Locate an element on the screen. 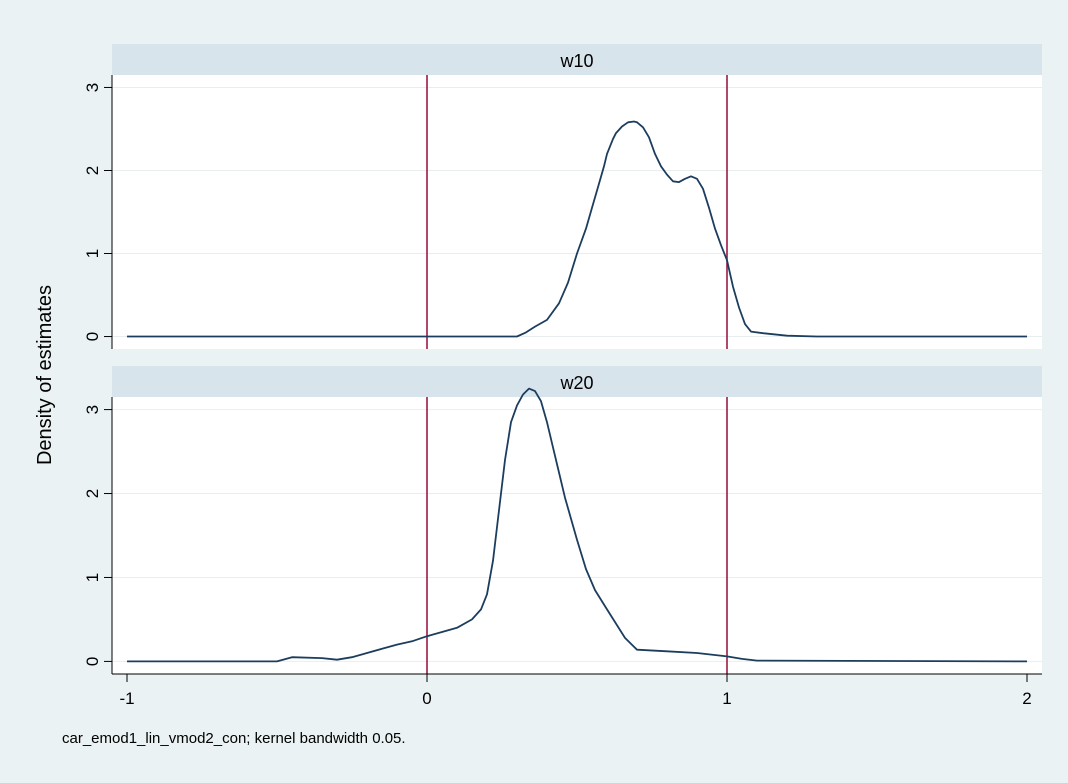 The height and width of the screenshot is (783, 1068). x-tick-label: 0 is located at coordinates (426, 698).